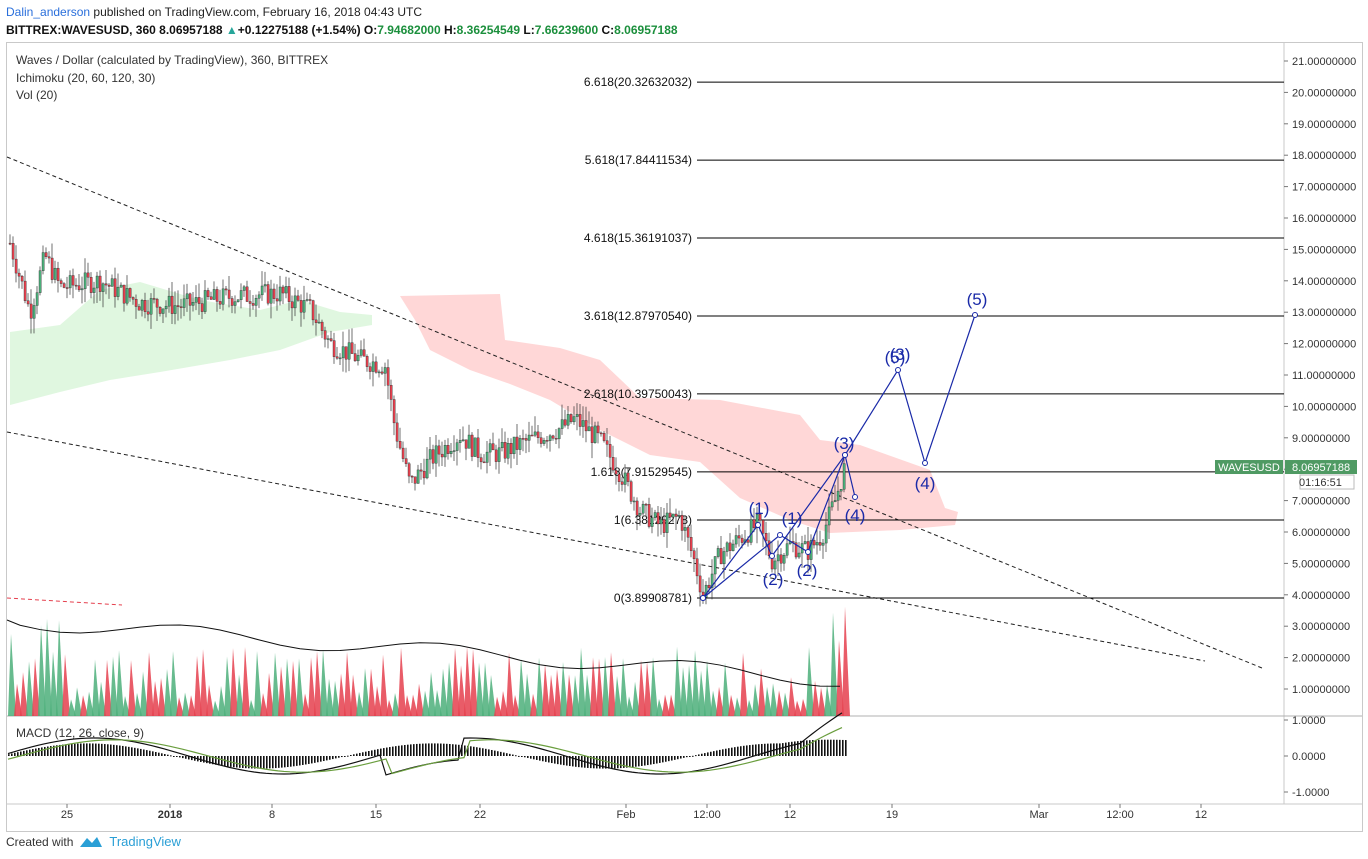 The height and width of the screenshot is (859, 1368). I want to click on price-axis-label: 16.00000000, so click(1324, 219).